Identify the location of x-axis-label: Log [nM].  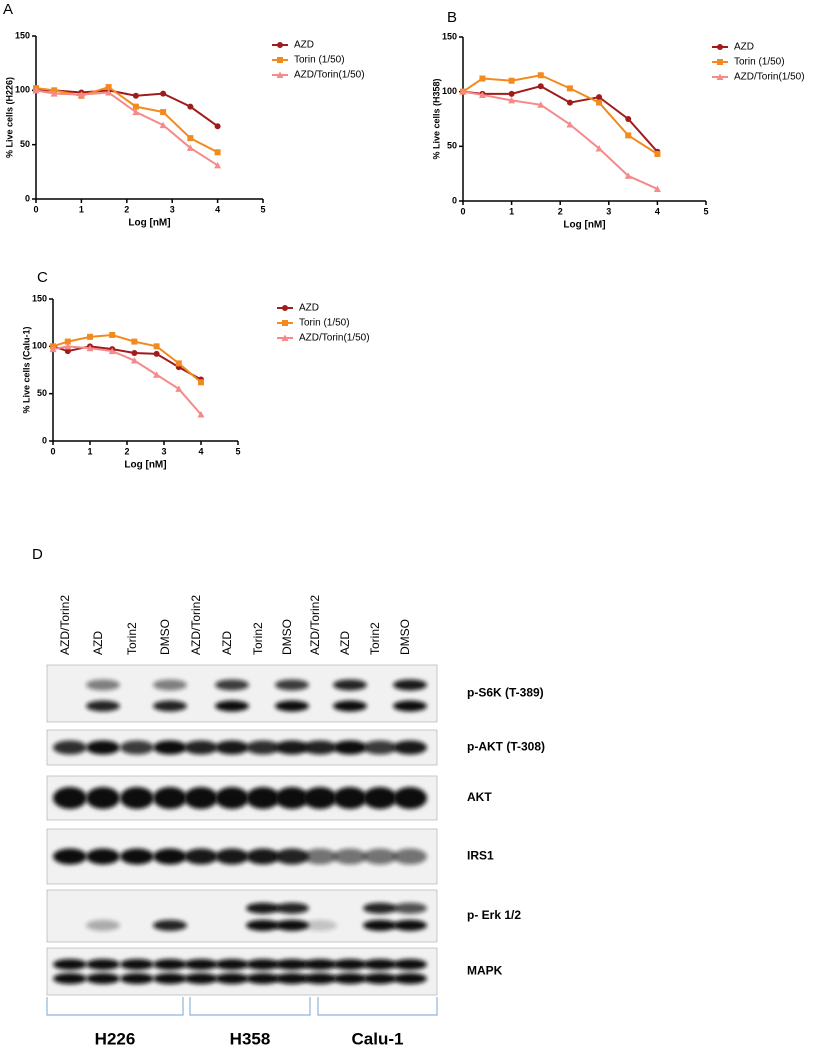
(584, 225).